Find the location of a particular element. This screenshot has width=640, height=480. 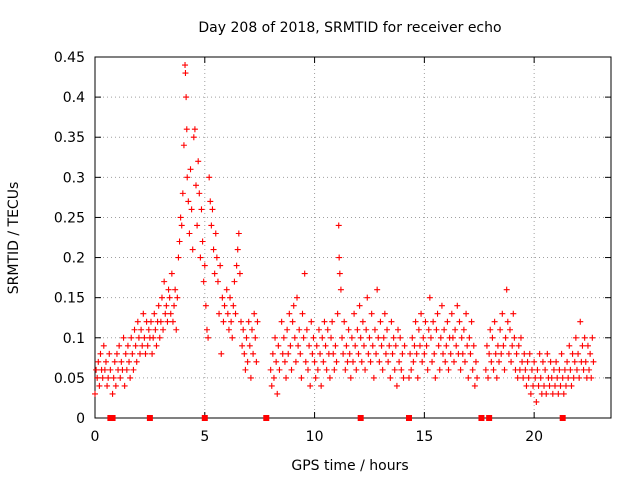

x-tick-label: 15 is located at coordinates (424, 437).